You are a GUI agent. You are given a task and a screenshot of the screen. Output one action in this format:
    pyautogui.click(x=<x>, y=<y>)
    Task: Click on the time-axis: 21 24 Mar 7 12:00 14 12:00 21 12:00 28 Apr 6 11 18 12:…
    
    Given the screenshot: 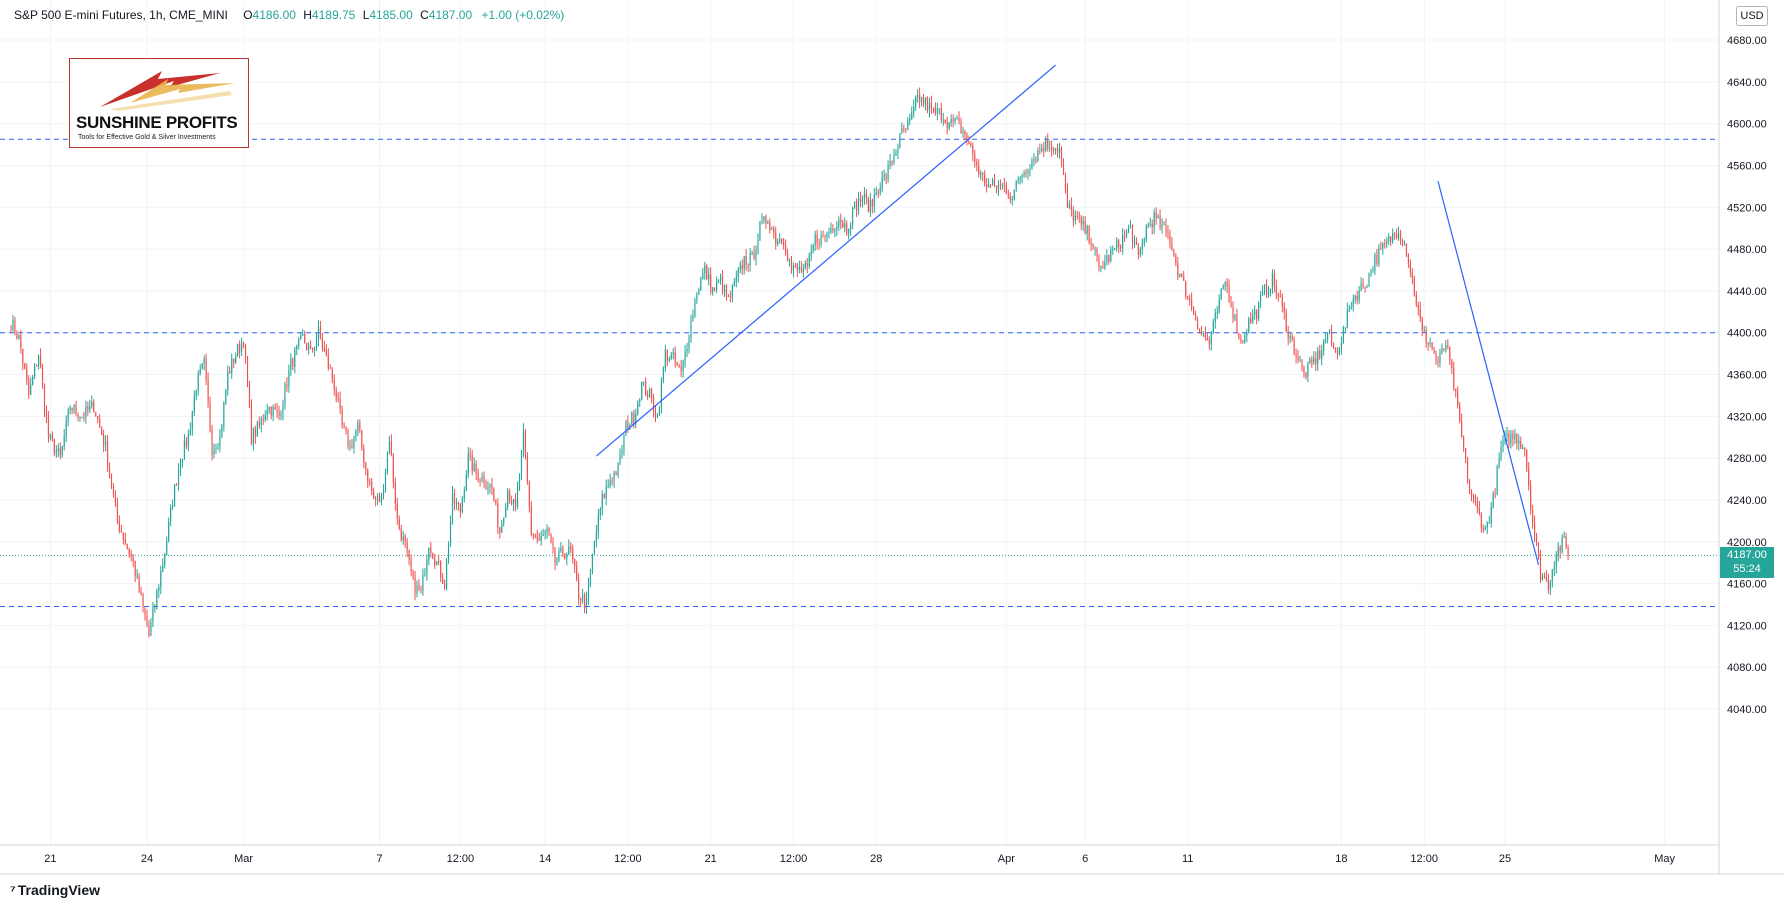 What is the action you would take?
    pyautogui.click(x=859, y=859)
    